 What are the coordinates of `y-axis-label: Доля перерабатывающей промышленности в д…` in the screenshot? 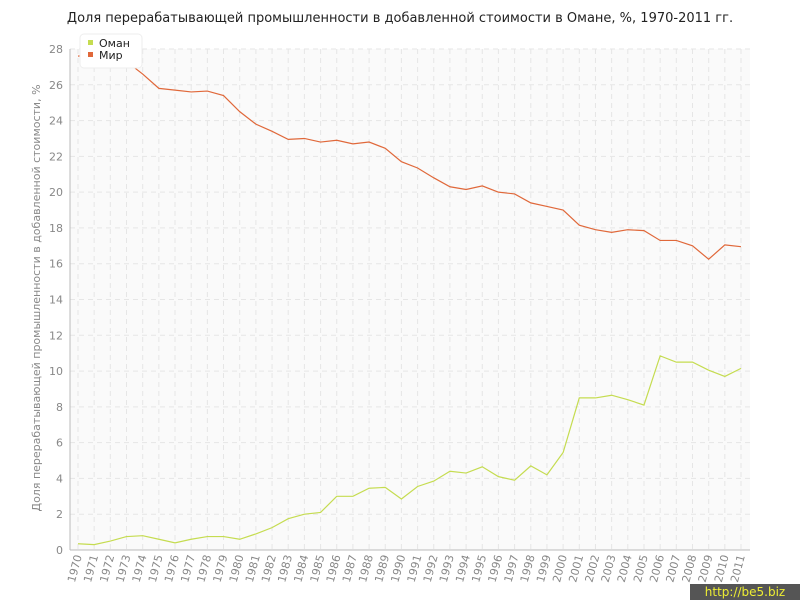 It's located at (36, 297).